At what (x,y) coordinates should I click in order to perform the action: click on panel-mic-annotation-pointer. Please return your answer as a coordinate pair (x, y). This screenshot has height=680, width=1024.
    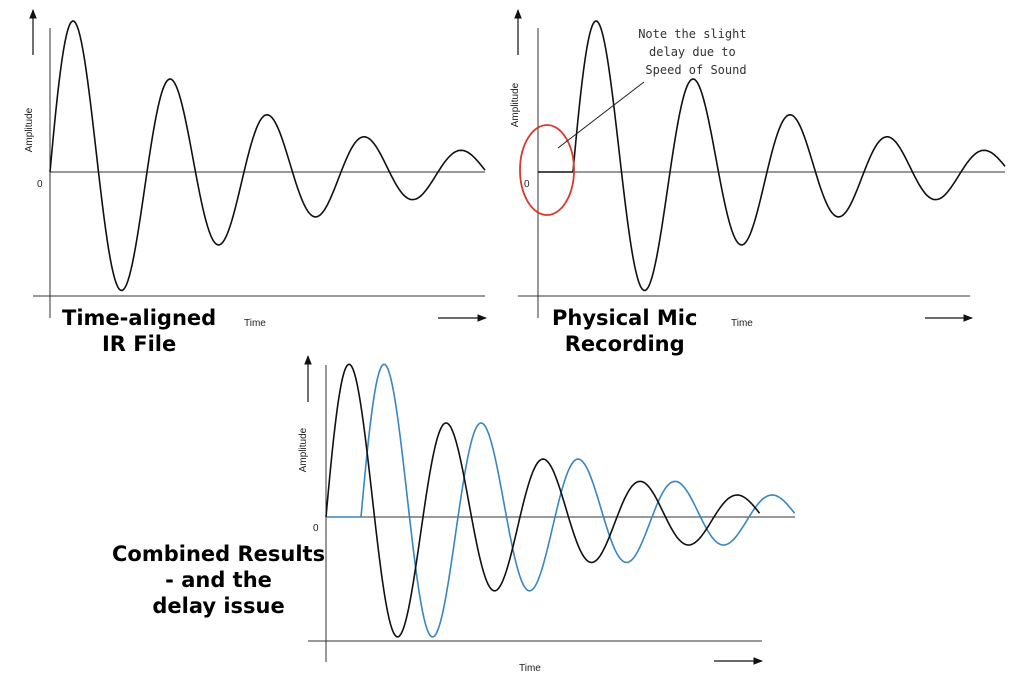
    Looking at the image, I should click on (601, 115).